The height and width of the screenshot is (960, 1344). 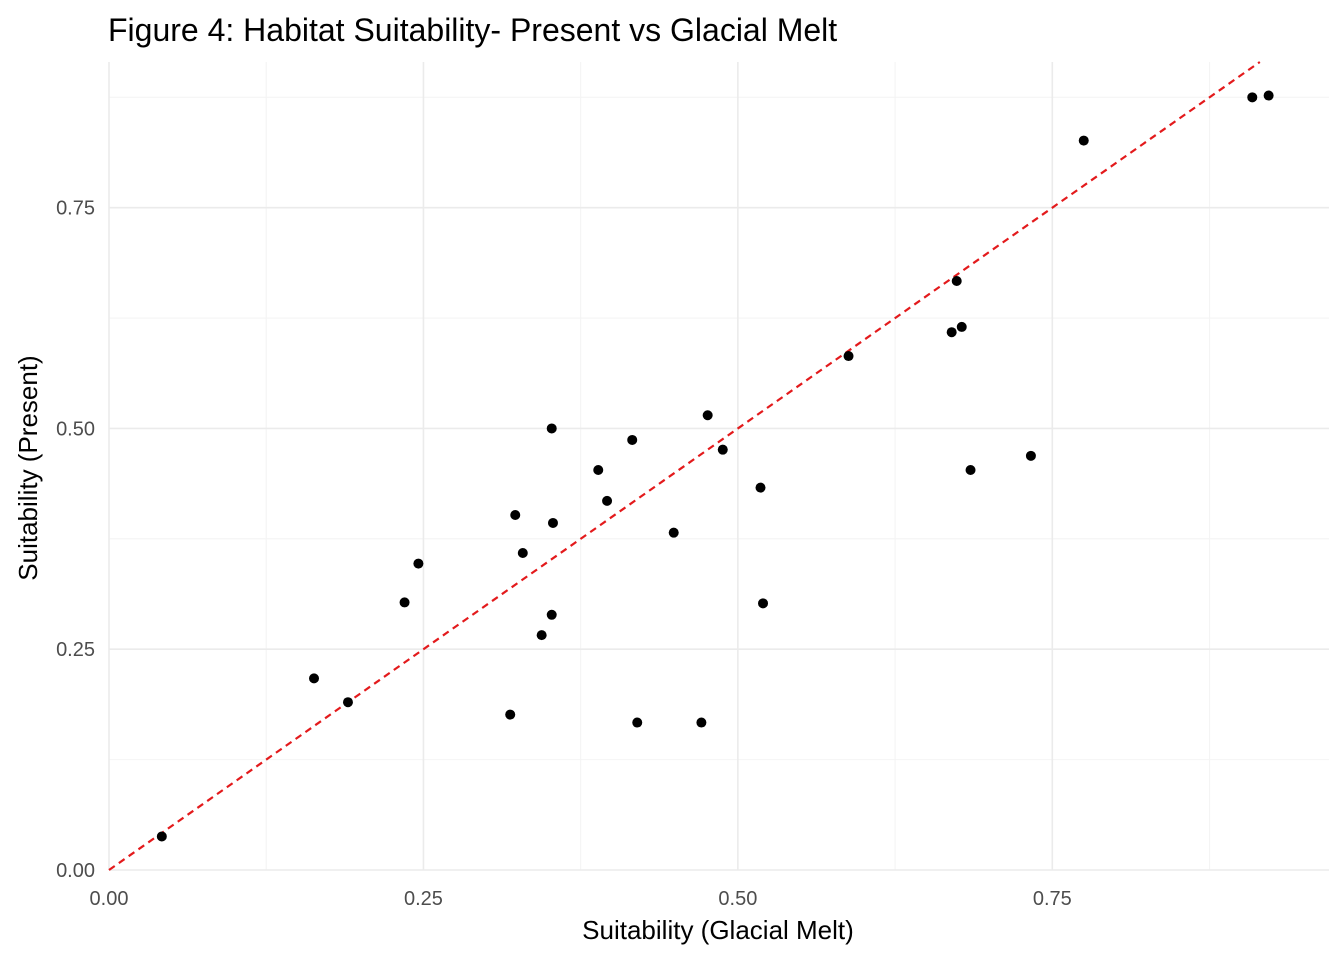 I want to click on y-tick-label: 0.00, so click(x=75, y=871).